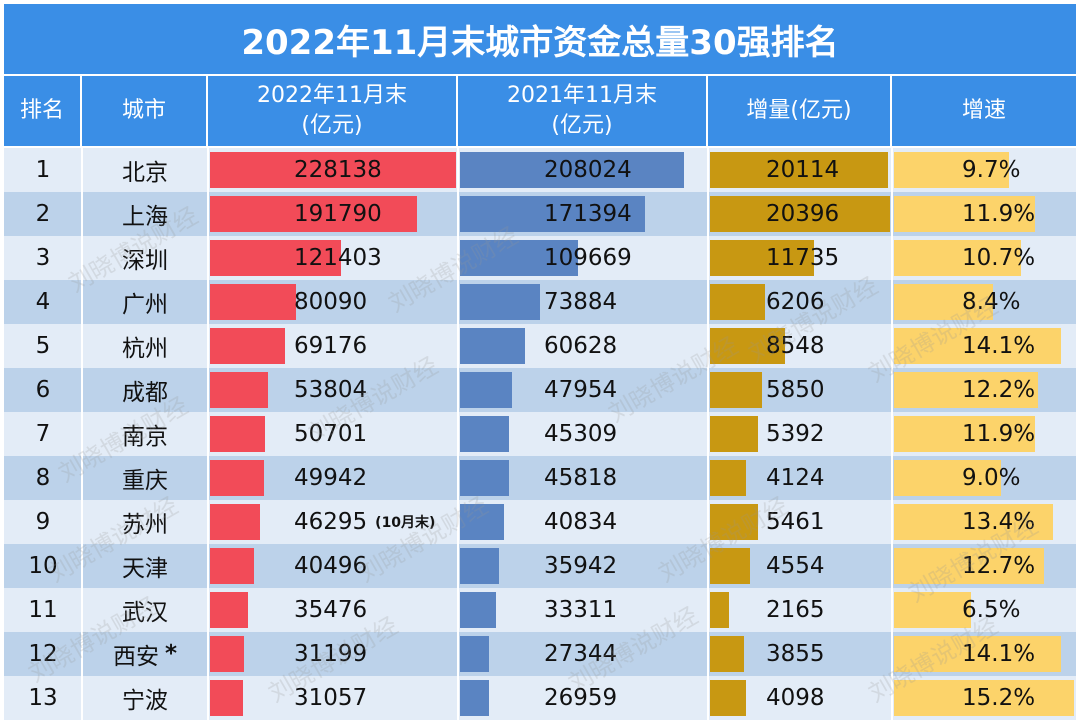 The height and width of the screenshot is (720, 1080). What do you see at coordinates (145, 261) in the screenshot?
I see `city-name: 深圳` at bounding box center [145, 261].